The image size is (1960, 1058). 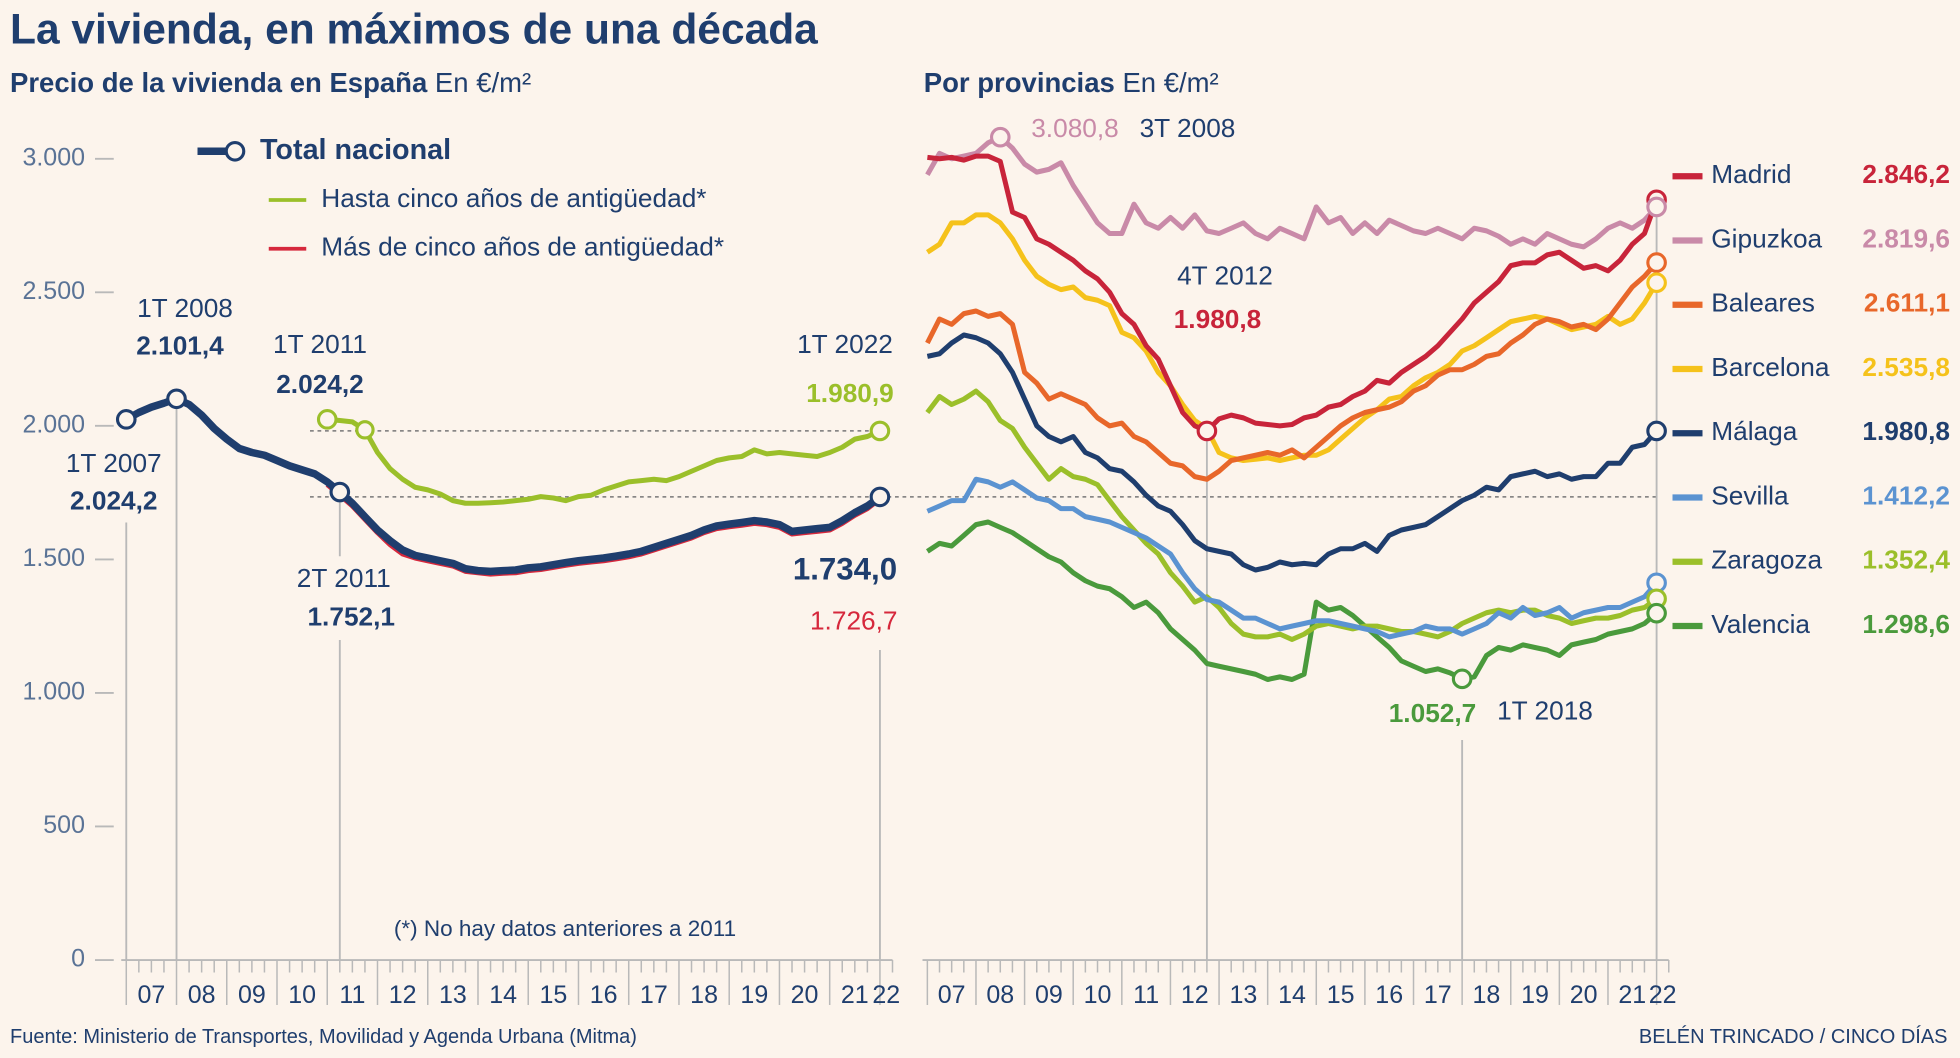 What do you see at coordinates (1763, 303) in the screenshot?
I see `legend-label: Baleares` at bounding box center [1763, 303].